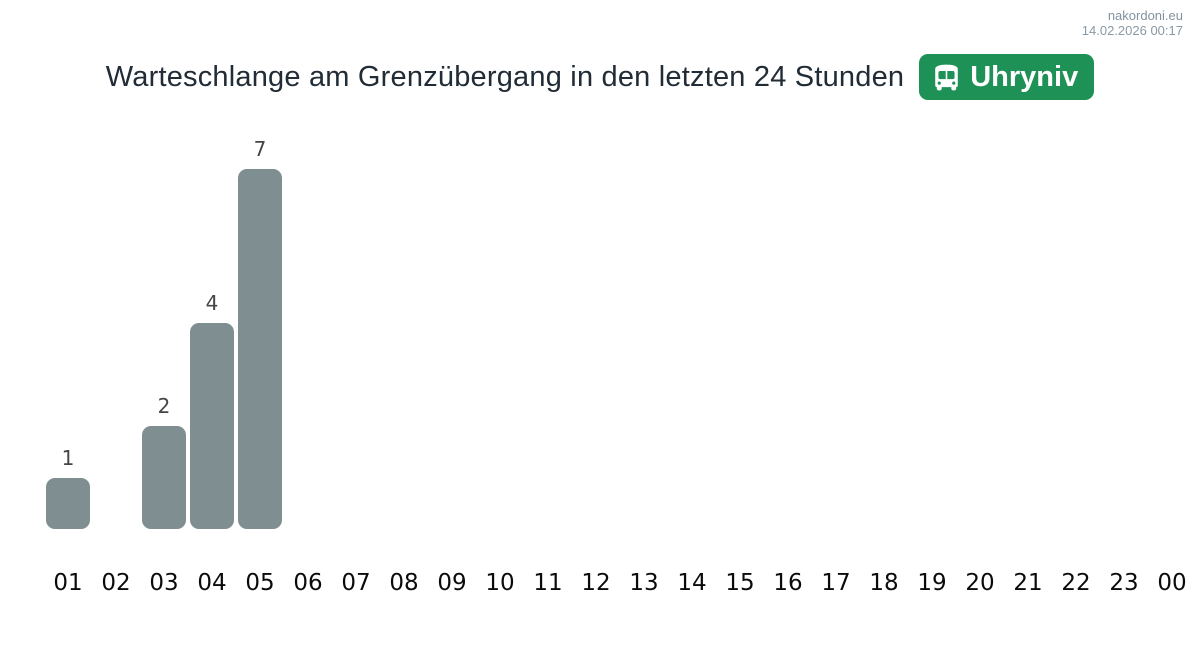 The image size is (1200, 651). What do you see at coordinates (68, 337) in the screenshot?
I see `bar-slot-01: 1` at bounding box center [68, 337].